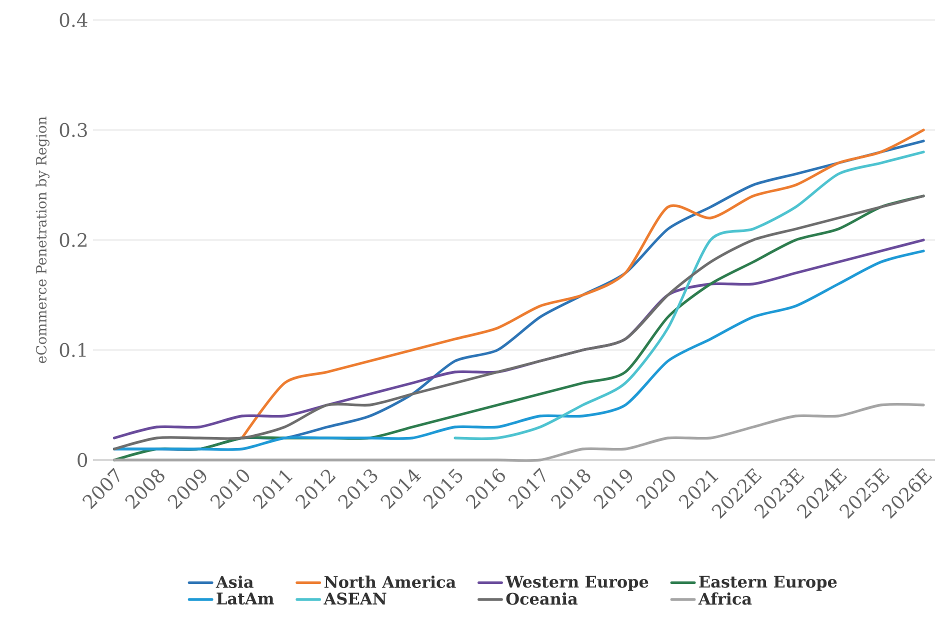  What do you see at coordinates (43, 240) in the screenshot?
I see `y-axis-title: eCommerce Penetration by Region` at bounding box center [43, 240].